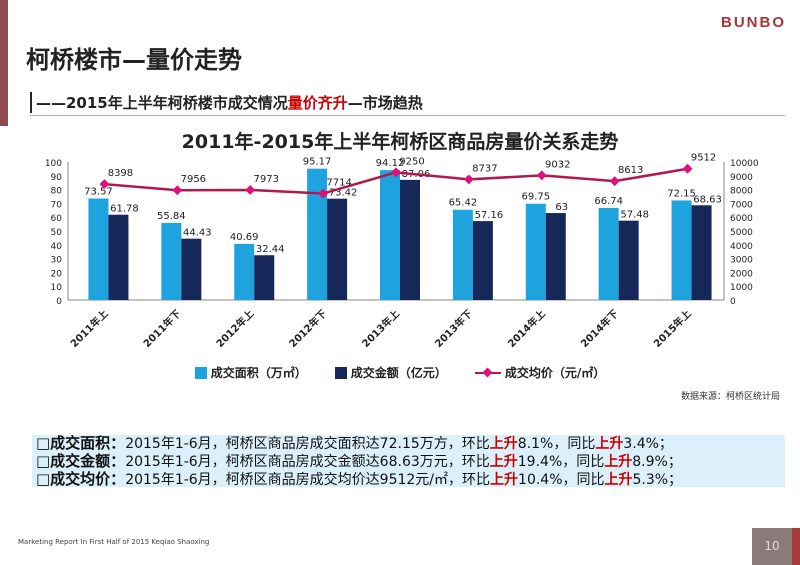  I want to click on logo: BUNBO, so click(753, 22).